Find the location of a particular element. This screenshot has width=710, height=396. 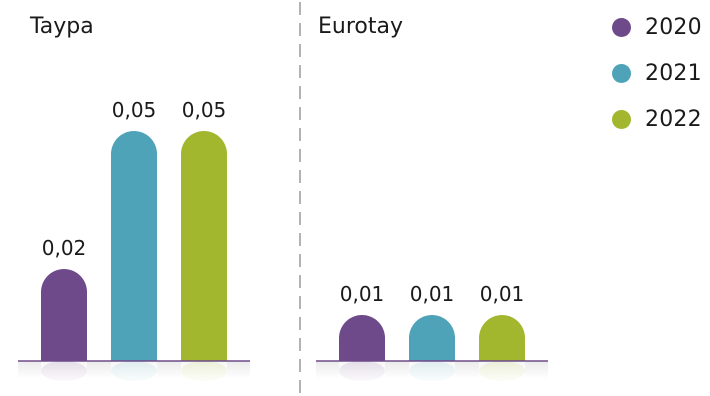

bar-taypa-2021 is located at coordinates (134, 246).